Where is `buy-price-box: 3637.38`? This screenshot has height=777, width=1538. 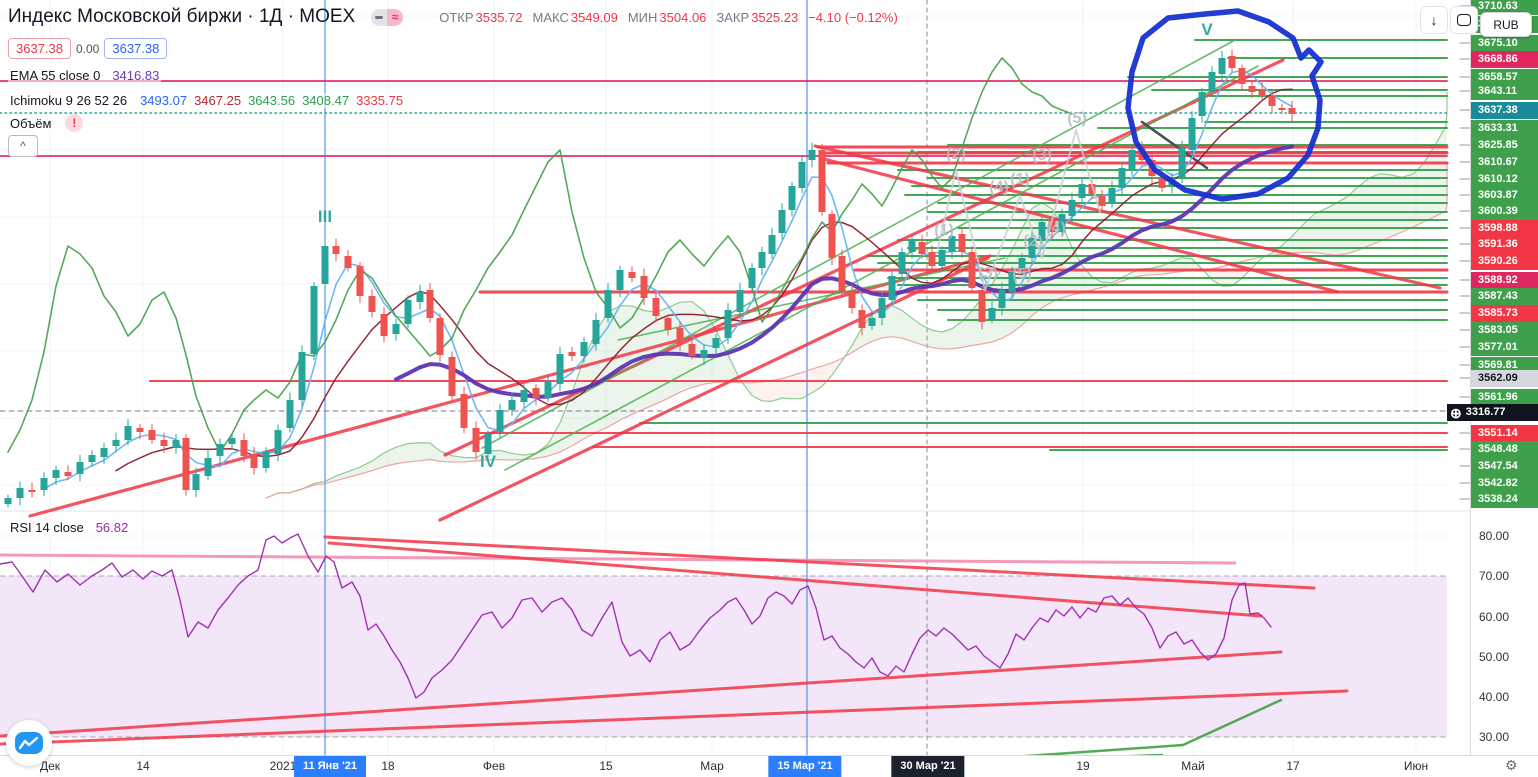 buy-price-box: 3637.38 is located at coordinates (135, 48).